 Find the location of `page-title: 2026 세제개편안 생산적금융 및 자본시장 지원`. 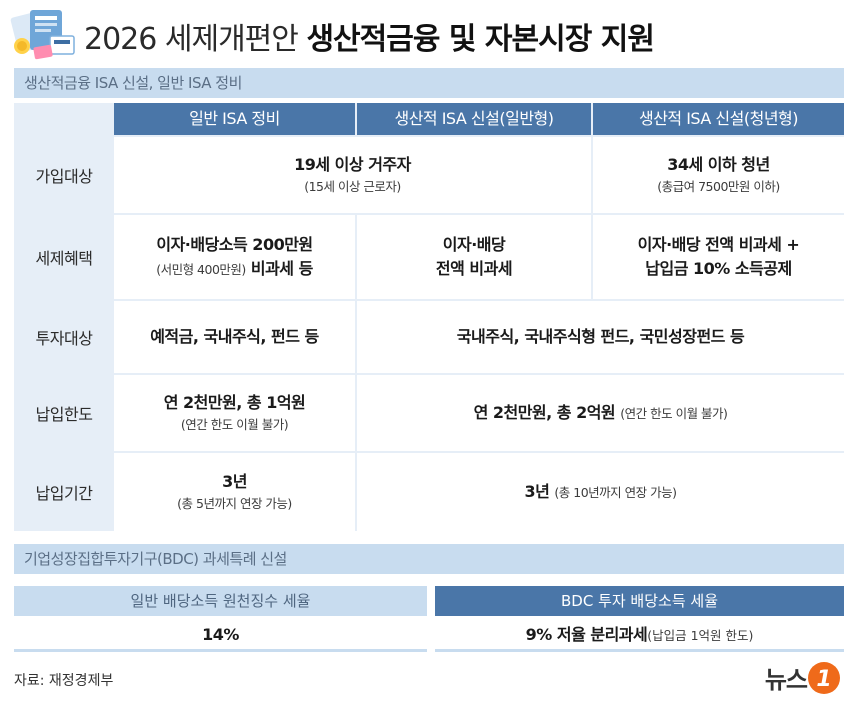

page-title: 2026 세제개편안 생산적금융 및 자본시장 지원 is located at coordinates (369, 36).